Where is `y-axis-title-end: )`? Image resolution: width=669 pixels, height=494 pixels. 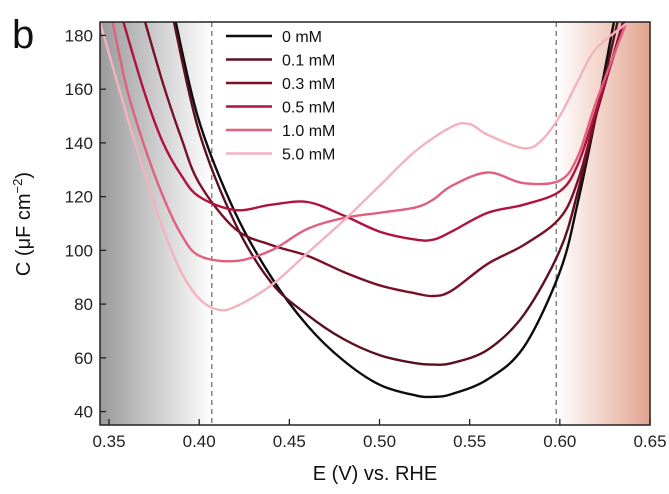 y-axis-title-end: ) is located at coordinates (24, 175).